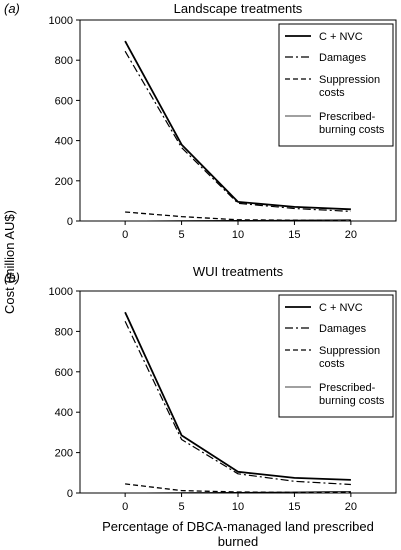  What do you see at coordinates (238, 492) in the screenshot?
I see `panel-b-series-prescribed-burning-costs` at bounding box center [238, 492].